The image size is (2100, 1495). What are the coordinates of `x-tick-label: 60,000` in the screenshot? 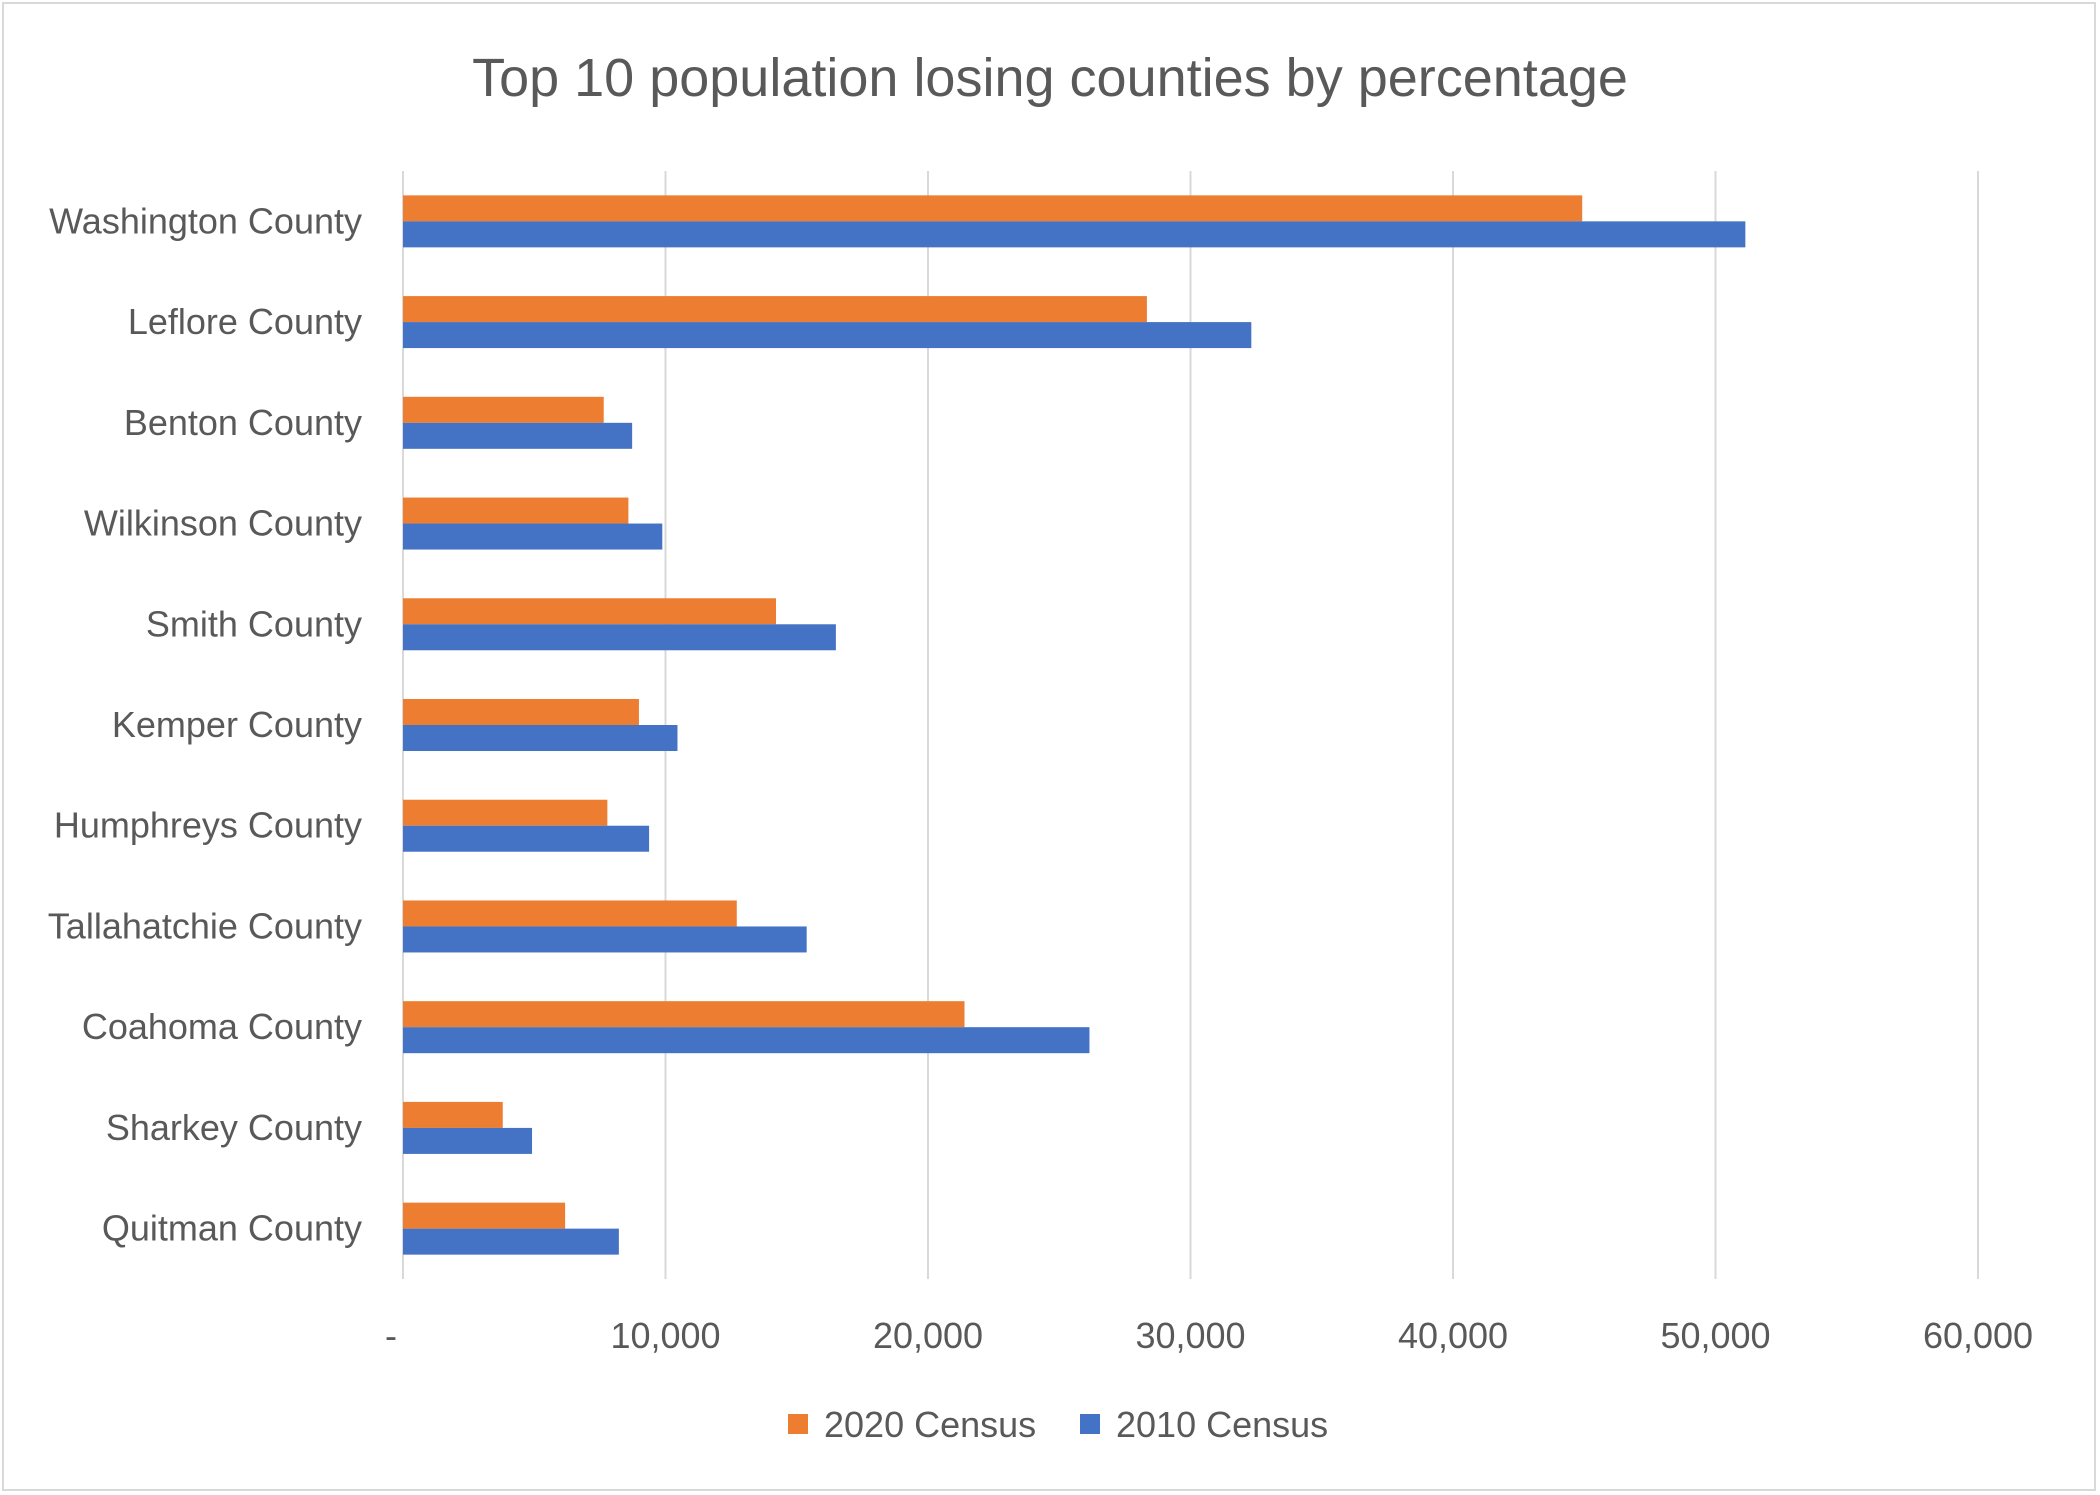 It's located at (1978, 1335).